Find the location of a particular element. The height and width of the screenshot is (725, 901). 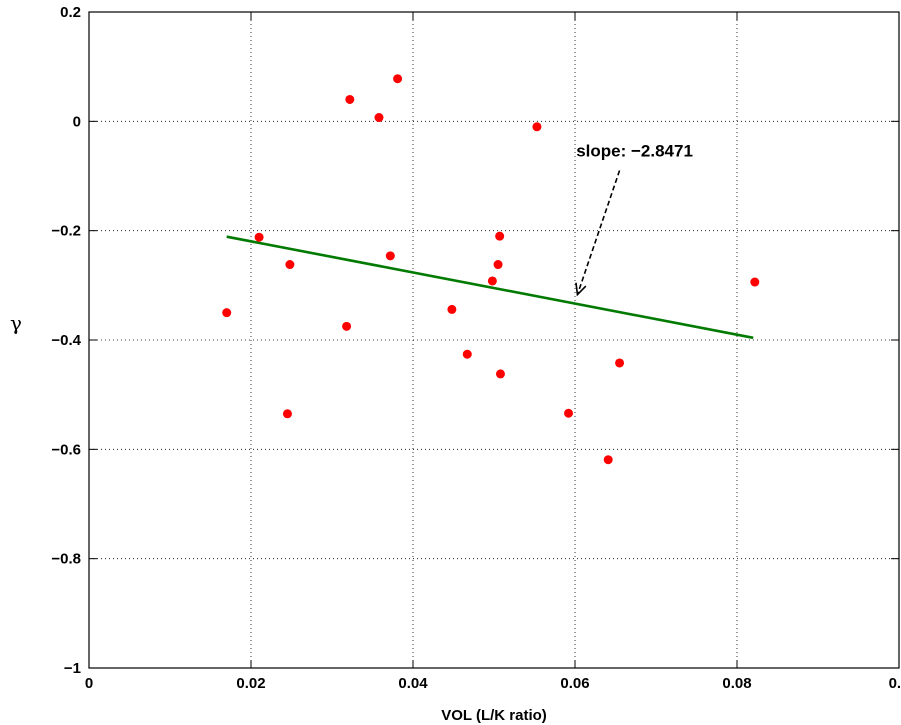

x-tick-label: 0.1 is located at coordinates (895, 683).